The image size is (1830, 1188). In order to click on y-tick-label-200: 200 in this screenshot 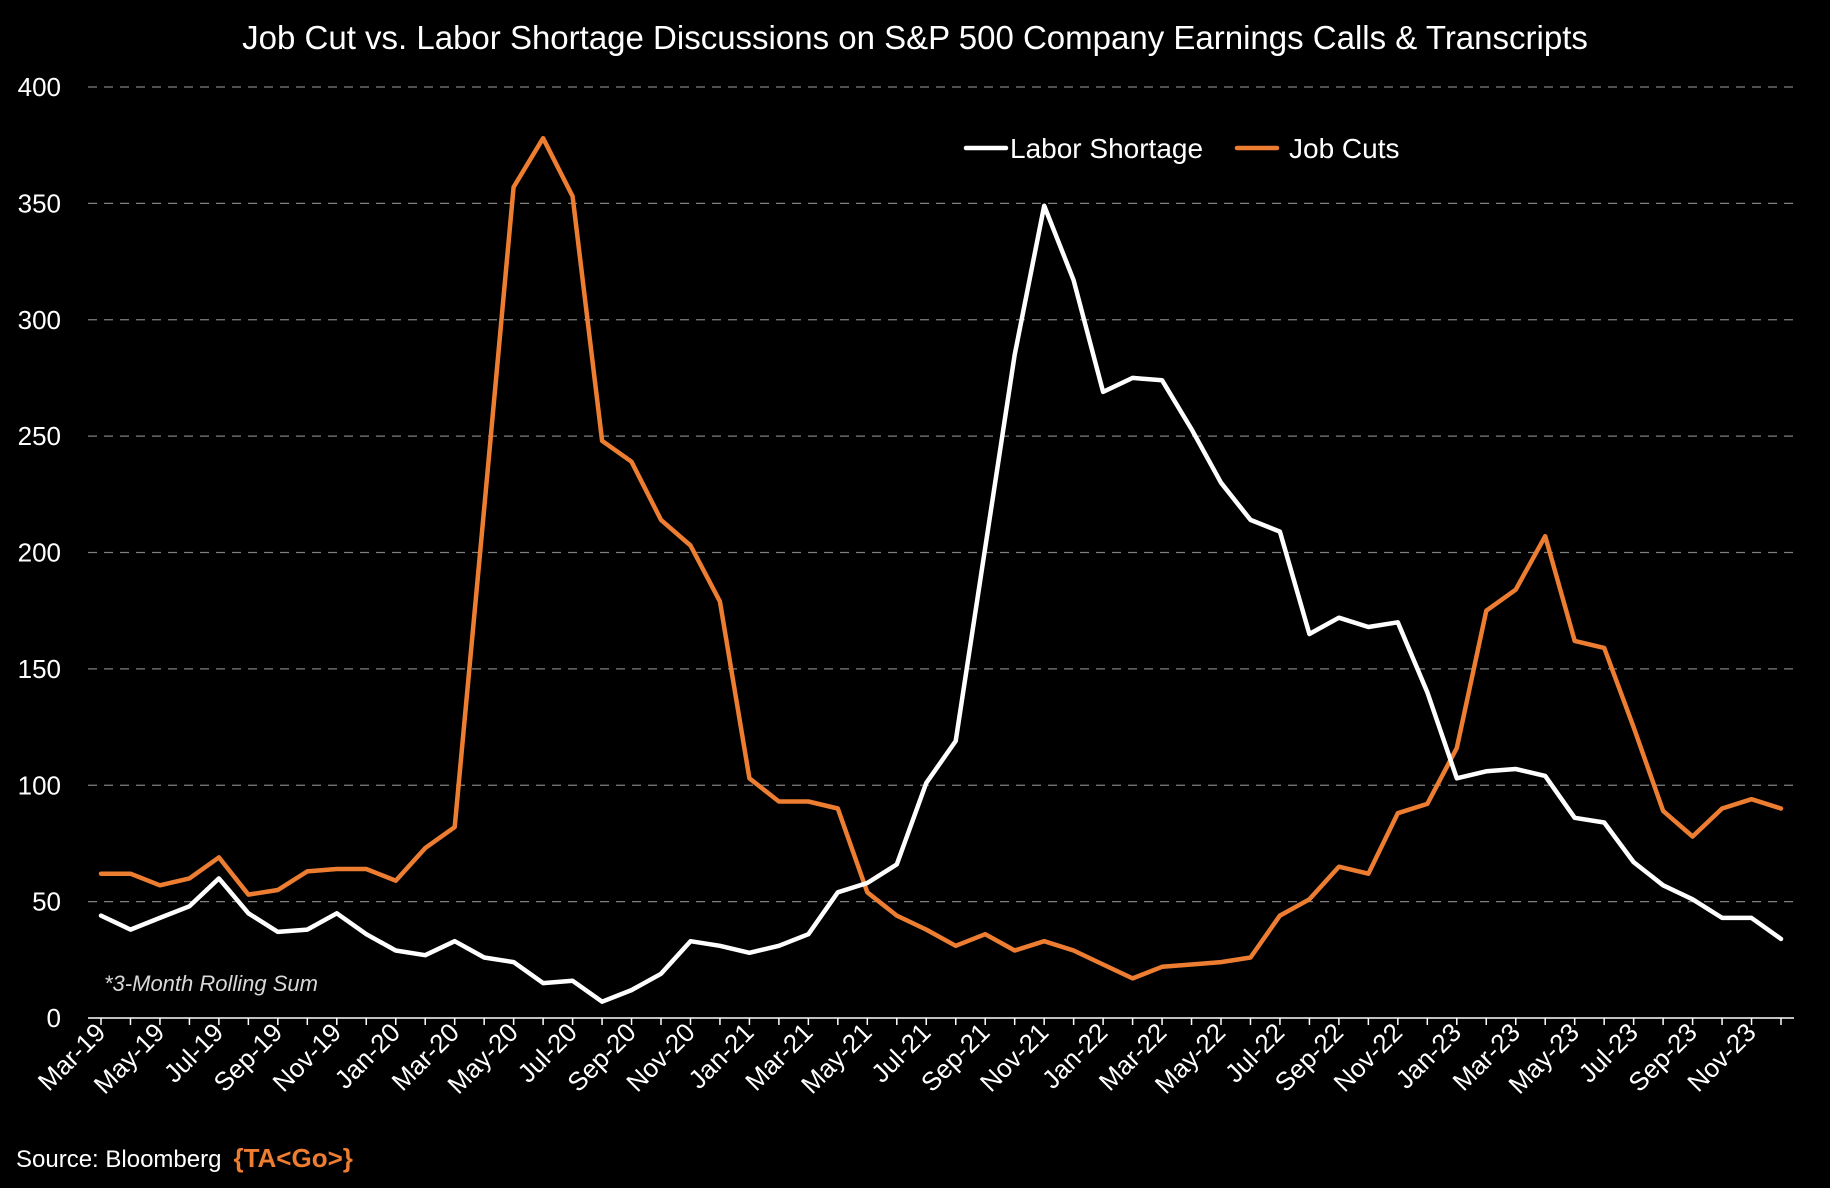, I will do `click(39, 553)`.